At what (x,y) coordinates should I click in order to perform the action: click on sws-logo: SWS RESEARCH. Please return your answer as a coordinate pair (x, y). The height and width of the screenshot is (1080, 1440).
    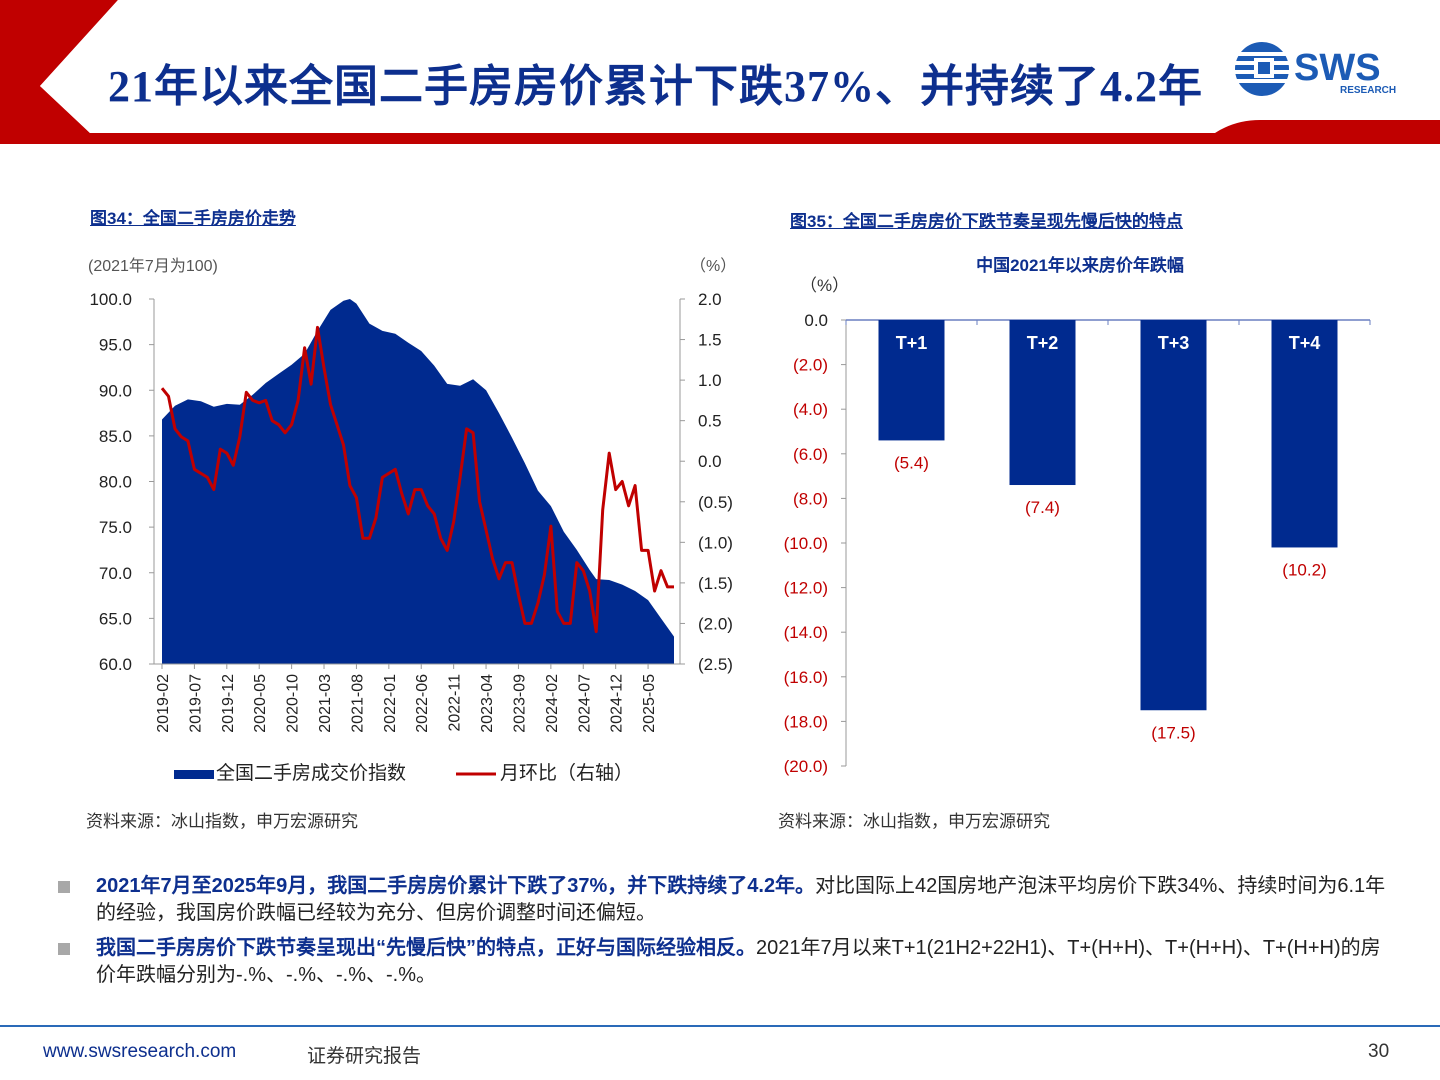
    Looking at the image, I should click on (1315, 69).